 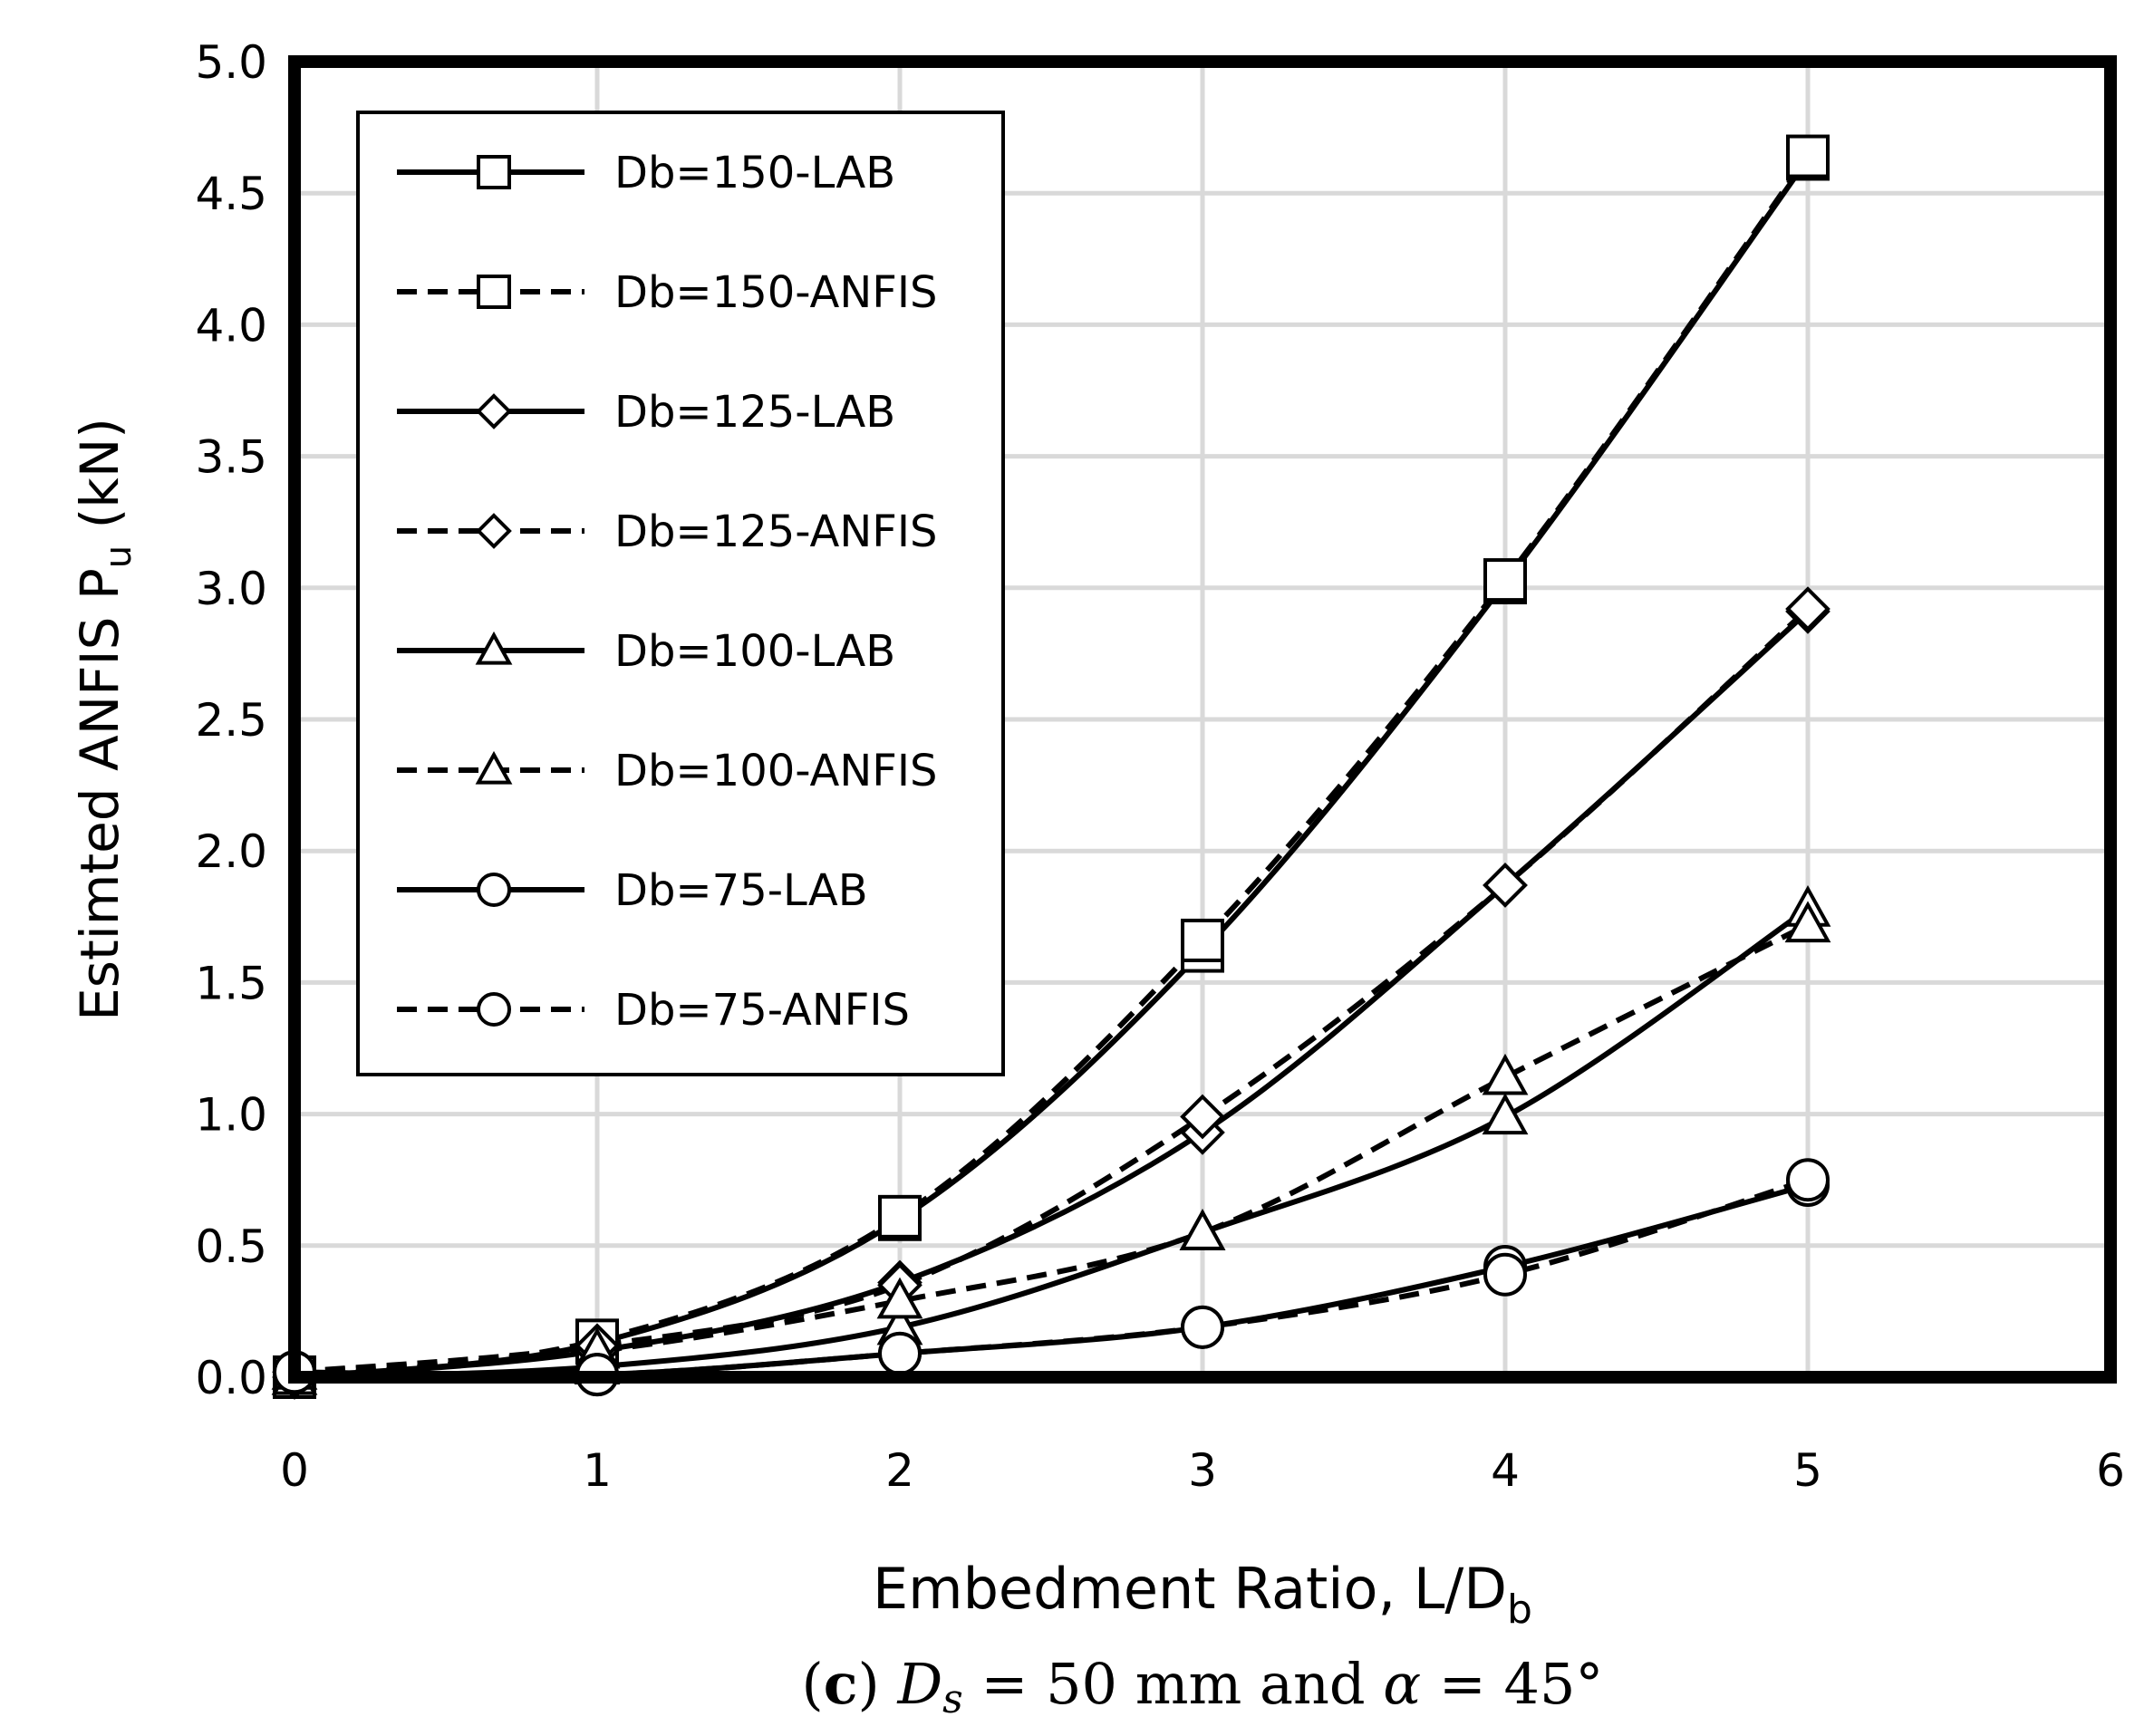 I want to click on x-tick-labels: 0 1 2 3 4 5 6, so click(x=1202, y=1470).